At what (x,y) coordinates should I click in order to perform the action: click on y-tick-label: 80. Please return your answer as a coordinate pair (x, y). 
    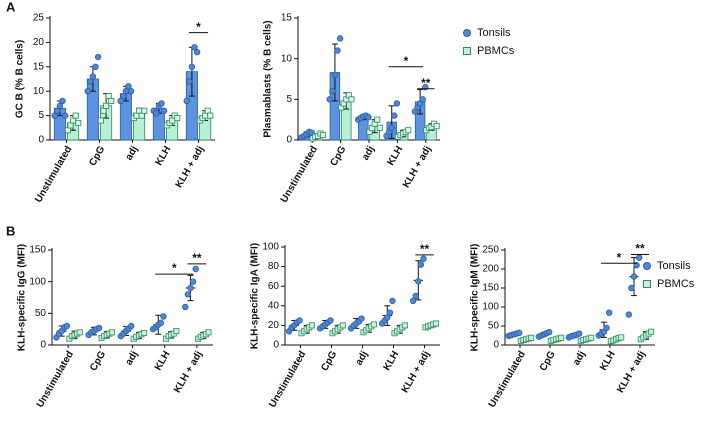
    Looking at the image, I should click on (274, 266).